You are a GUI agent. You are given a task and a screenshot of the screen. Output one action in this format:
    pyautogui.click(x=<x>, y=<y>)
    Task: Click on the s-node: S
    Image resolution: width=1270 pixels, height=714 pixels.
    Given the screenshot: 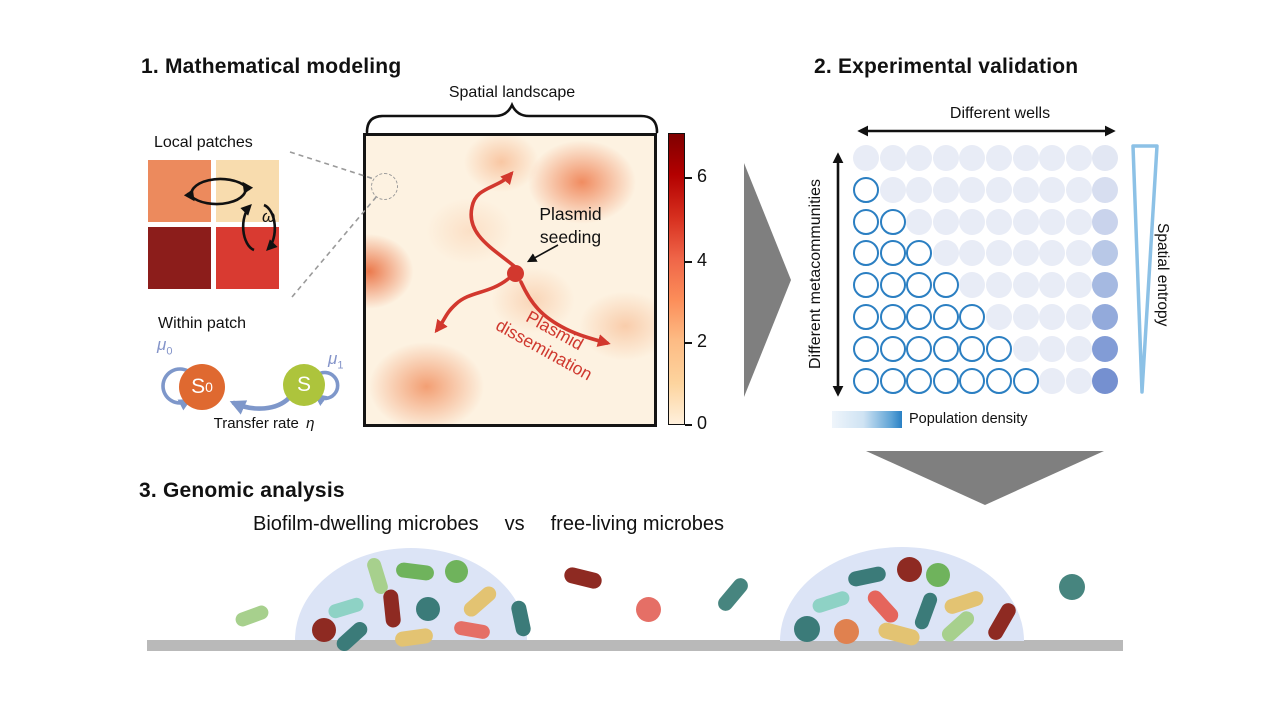 What is the action you would take?
    pyautogui.click(x=304, y=385)
    